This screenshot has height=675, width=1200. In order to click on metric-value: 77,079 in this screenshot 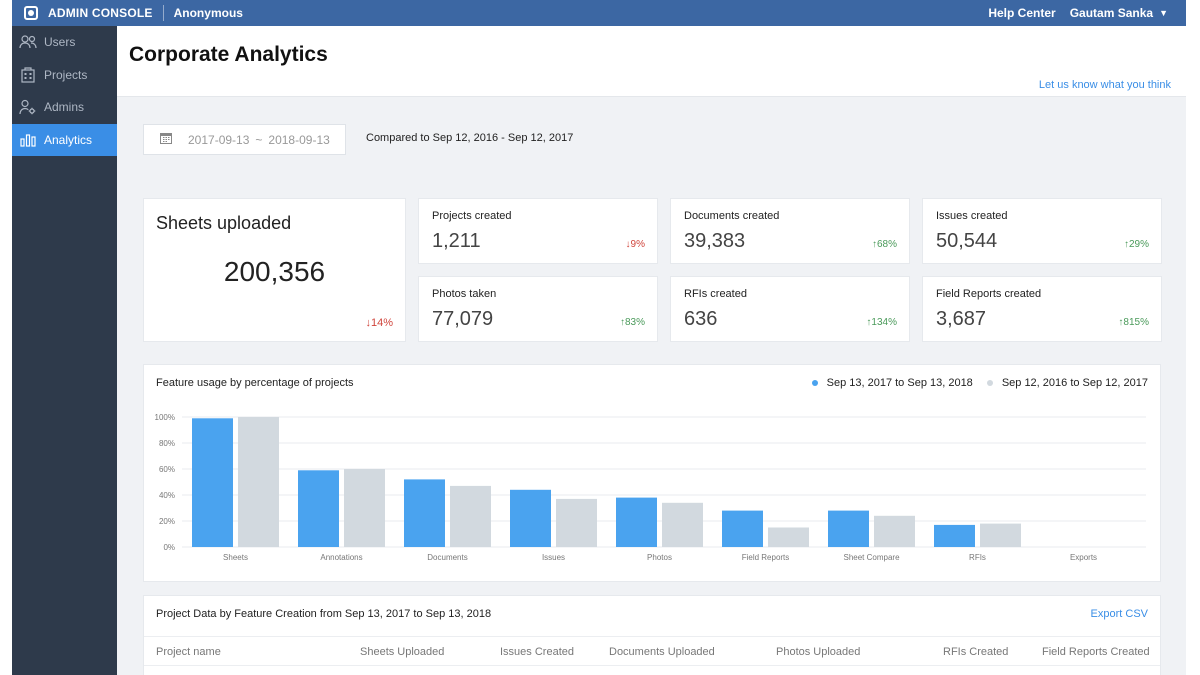, I will do `click(463, 319)`.